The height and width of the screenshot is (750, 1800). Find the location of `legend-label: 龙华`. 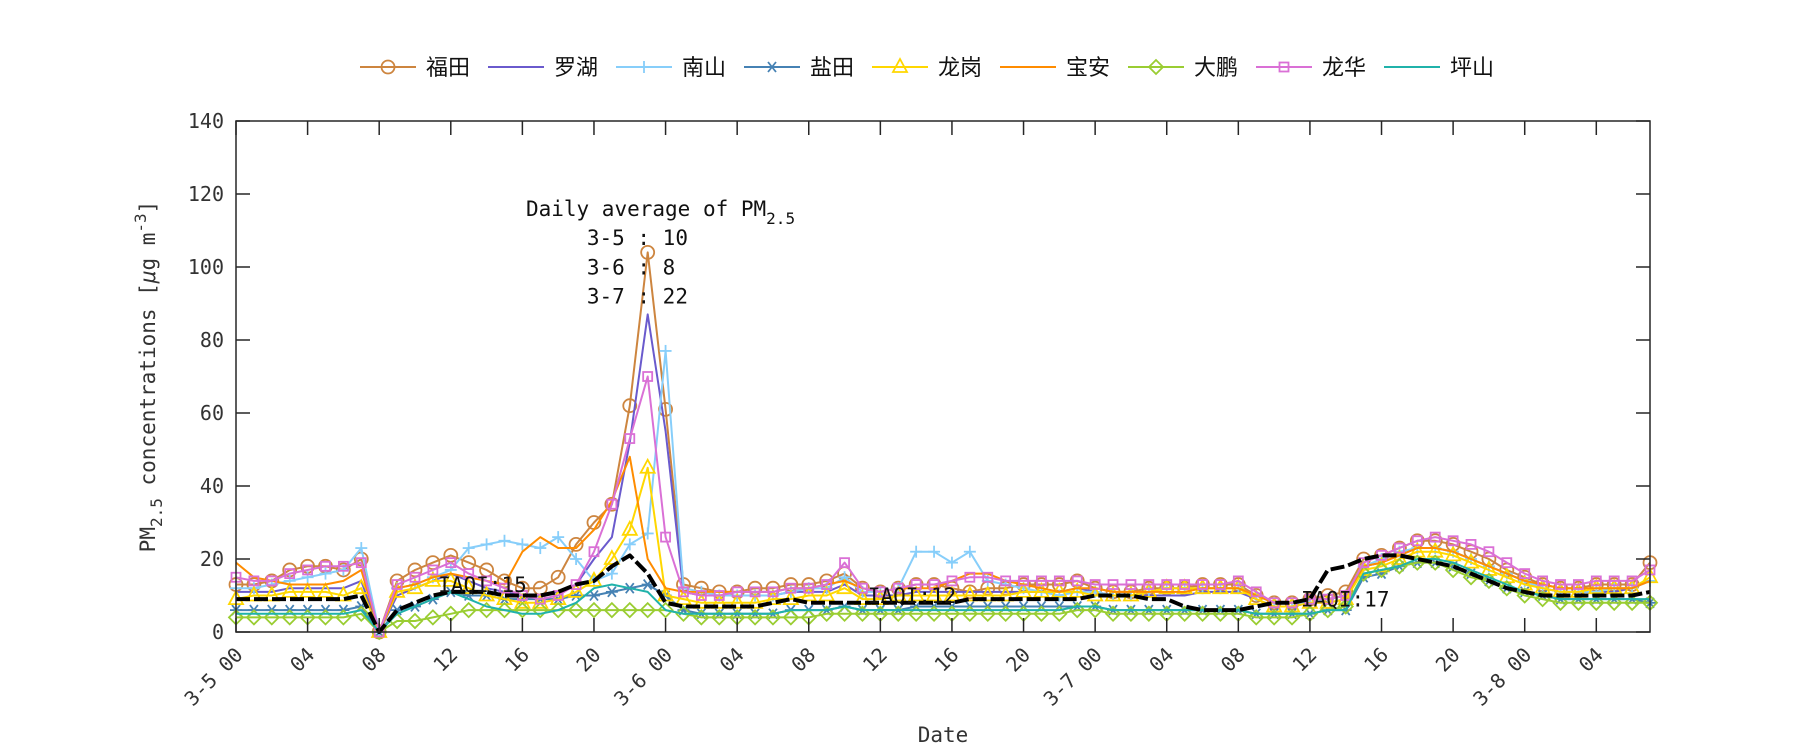

legend-label: 龙华 is located at coordinates (1344, 68).